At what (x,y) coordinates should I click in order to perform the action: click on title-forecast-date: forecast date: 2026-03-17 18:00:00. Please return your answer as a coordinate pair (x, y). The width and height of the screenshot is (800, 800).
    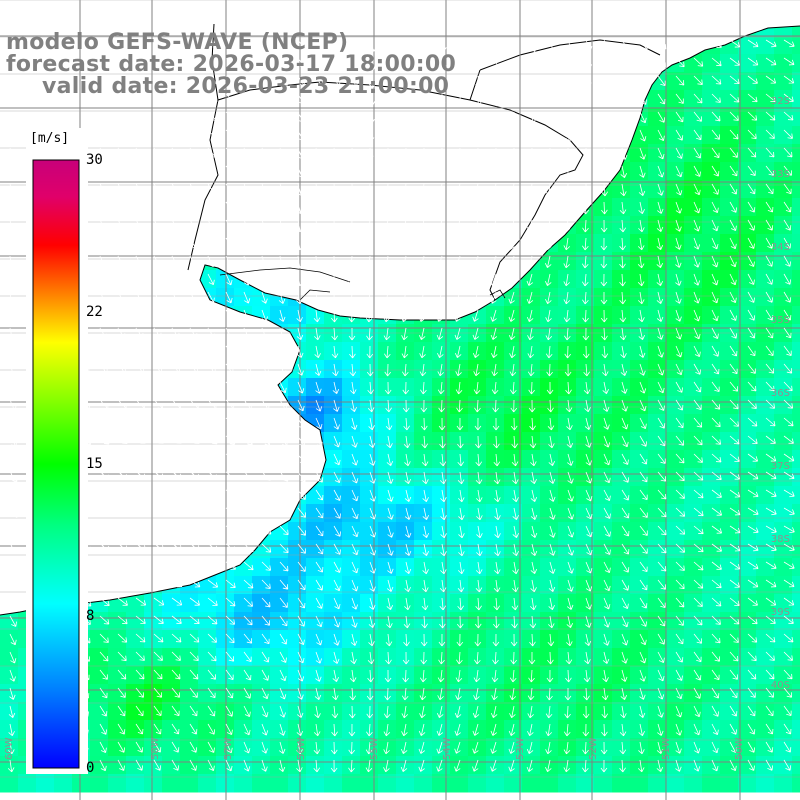
    Looking at the image, I should click on (231, 64).